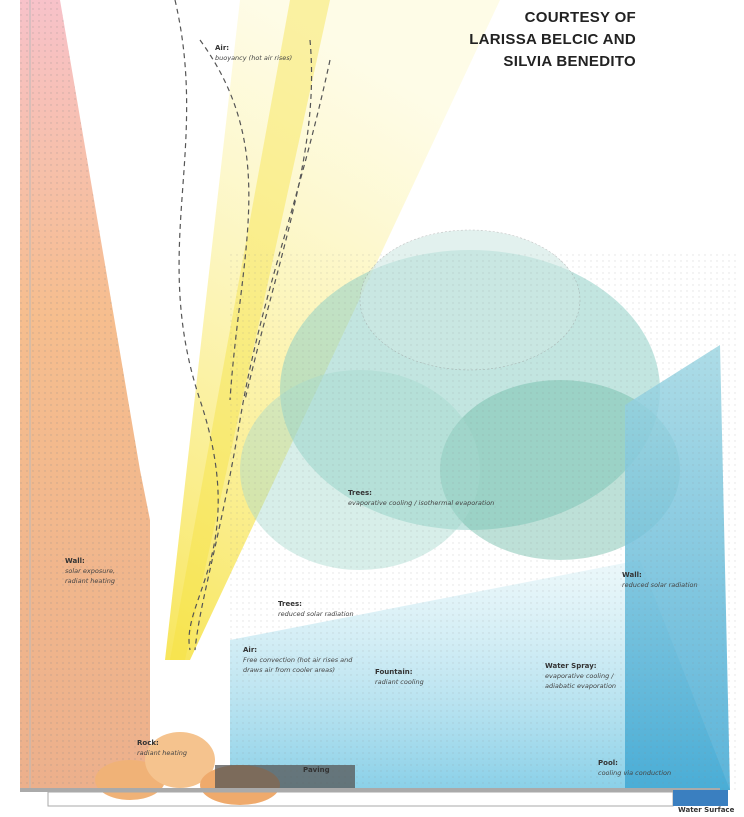 Image resolution: width=744 pixels, height=817 pixels. What do you see at coordinates (571, 666) in the screenshot?
I see `label-title: Water Spray:` at bounding box center [571, 666].